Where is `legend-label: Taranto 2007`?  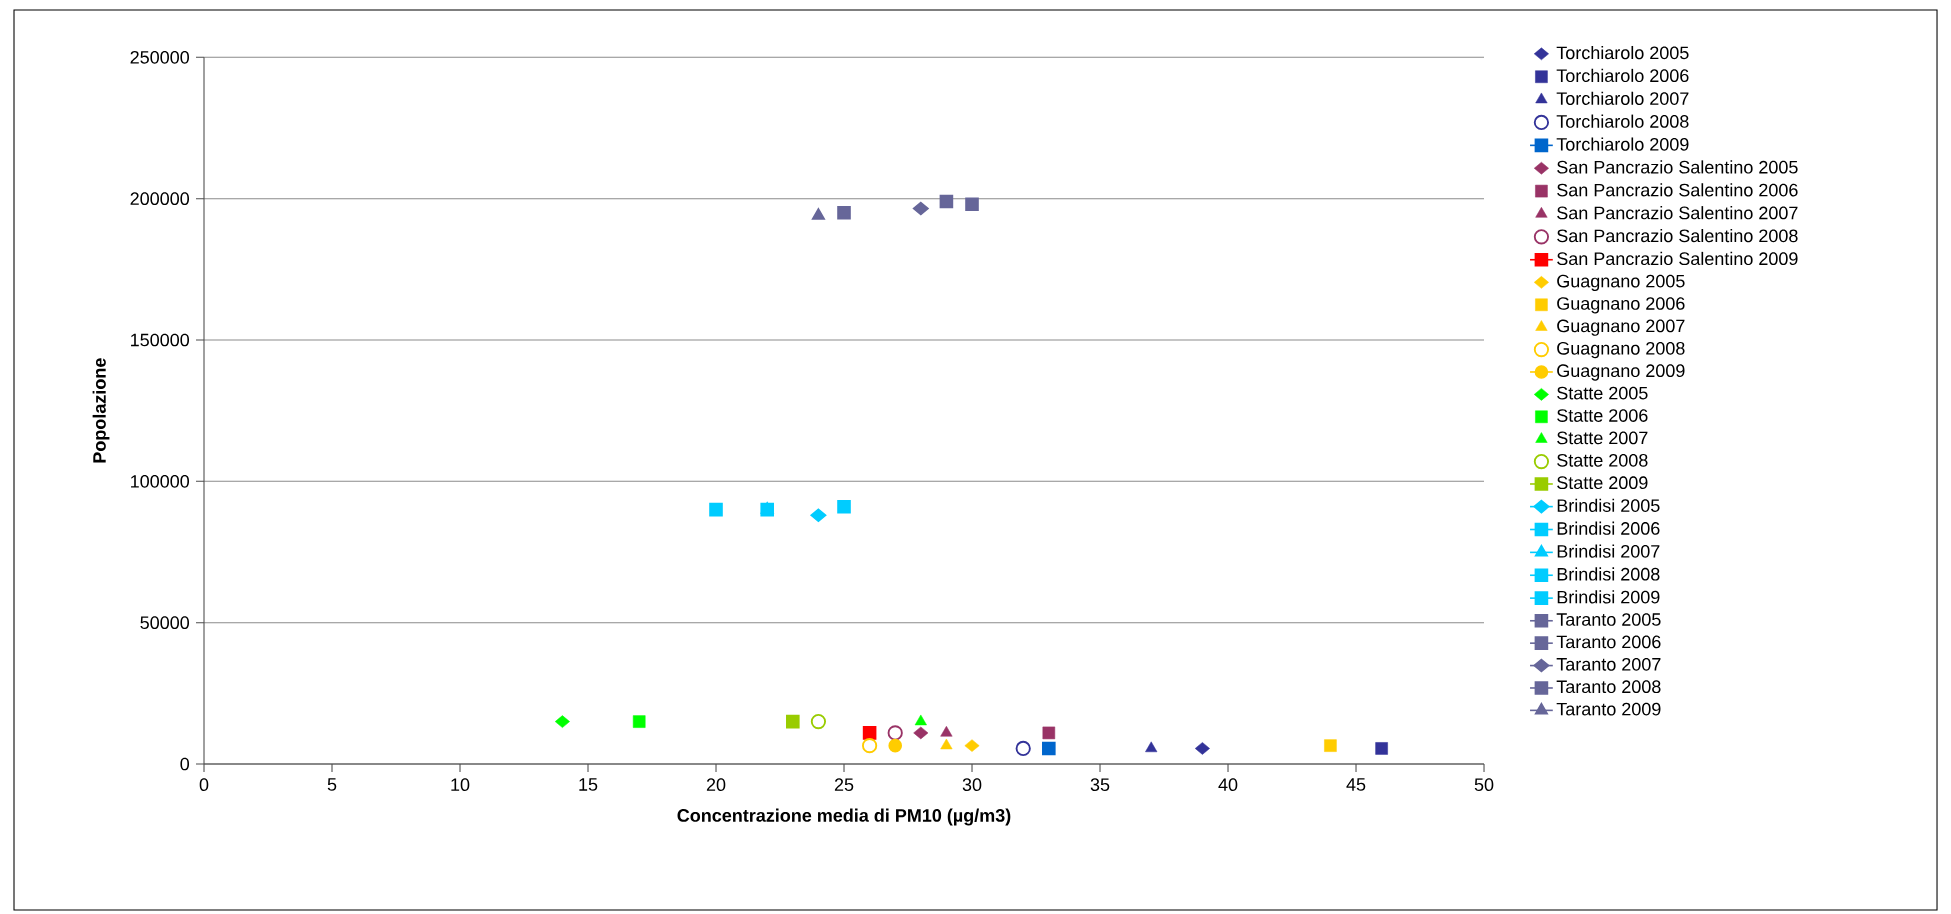 legend-label: Taranto 2007 is located at coordinates (1608, 664).